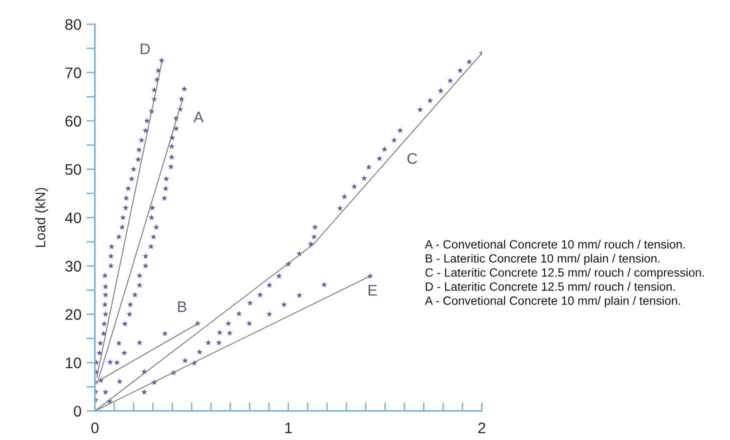 This screenshot has height=440, width=730. What do you see at coordinates (145, 49) in the screenshot?
I see `annotation: D` at bounding box center [145, 49].